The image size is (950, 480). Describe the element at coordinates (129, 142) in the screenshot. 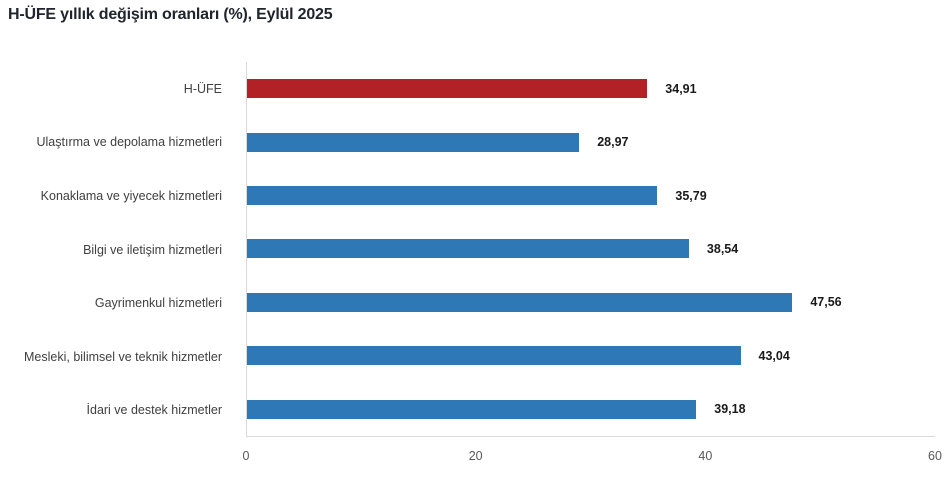

I see `category-label: Ulaştırma ve depolama hizmetleri` at that location.